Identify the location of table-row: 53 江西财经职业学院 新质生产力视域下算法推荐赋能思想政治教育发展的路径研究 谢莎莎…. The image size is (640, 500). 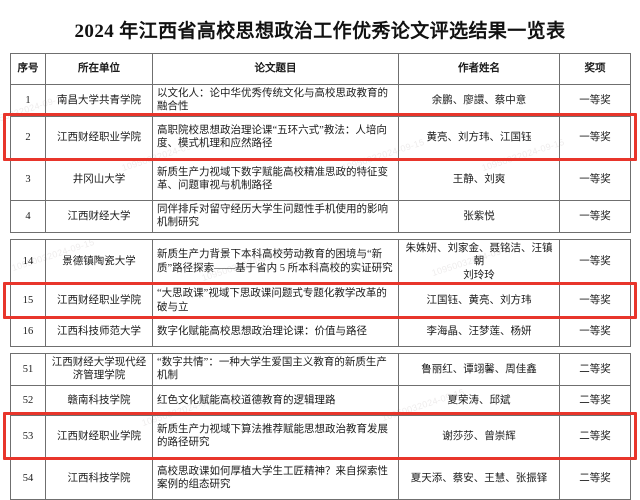
(320, 436).